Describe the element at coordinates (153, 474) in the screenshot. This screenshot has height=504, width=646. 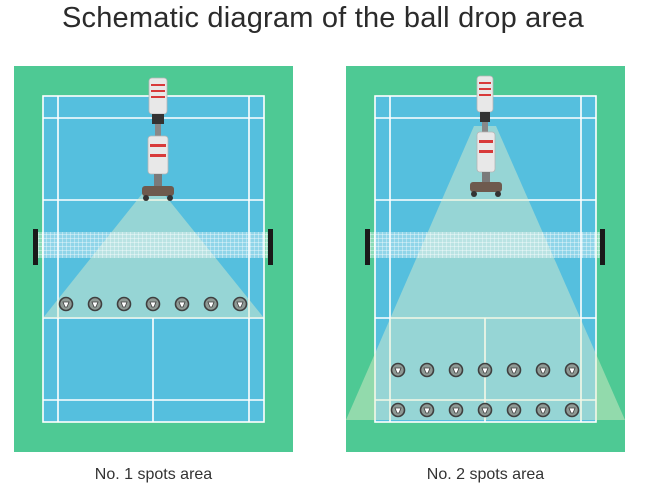
I see `caption-spots-area-1: No. 1 spots area` at that location.